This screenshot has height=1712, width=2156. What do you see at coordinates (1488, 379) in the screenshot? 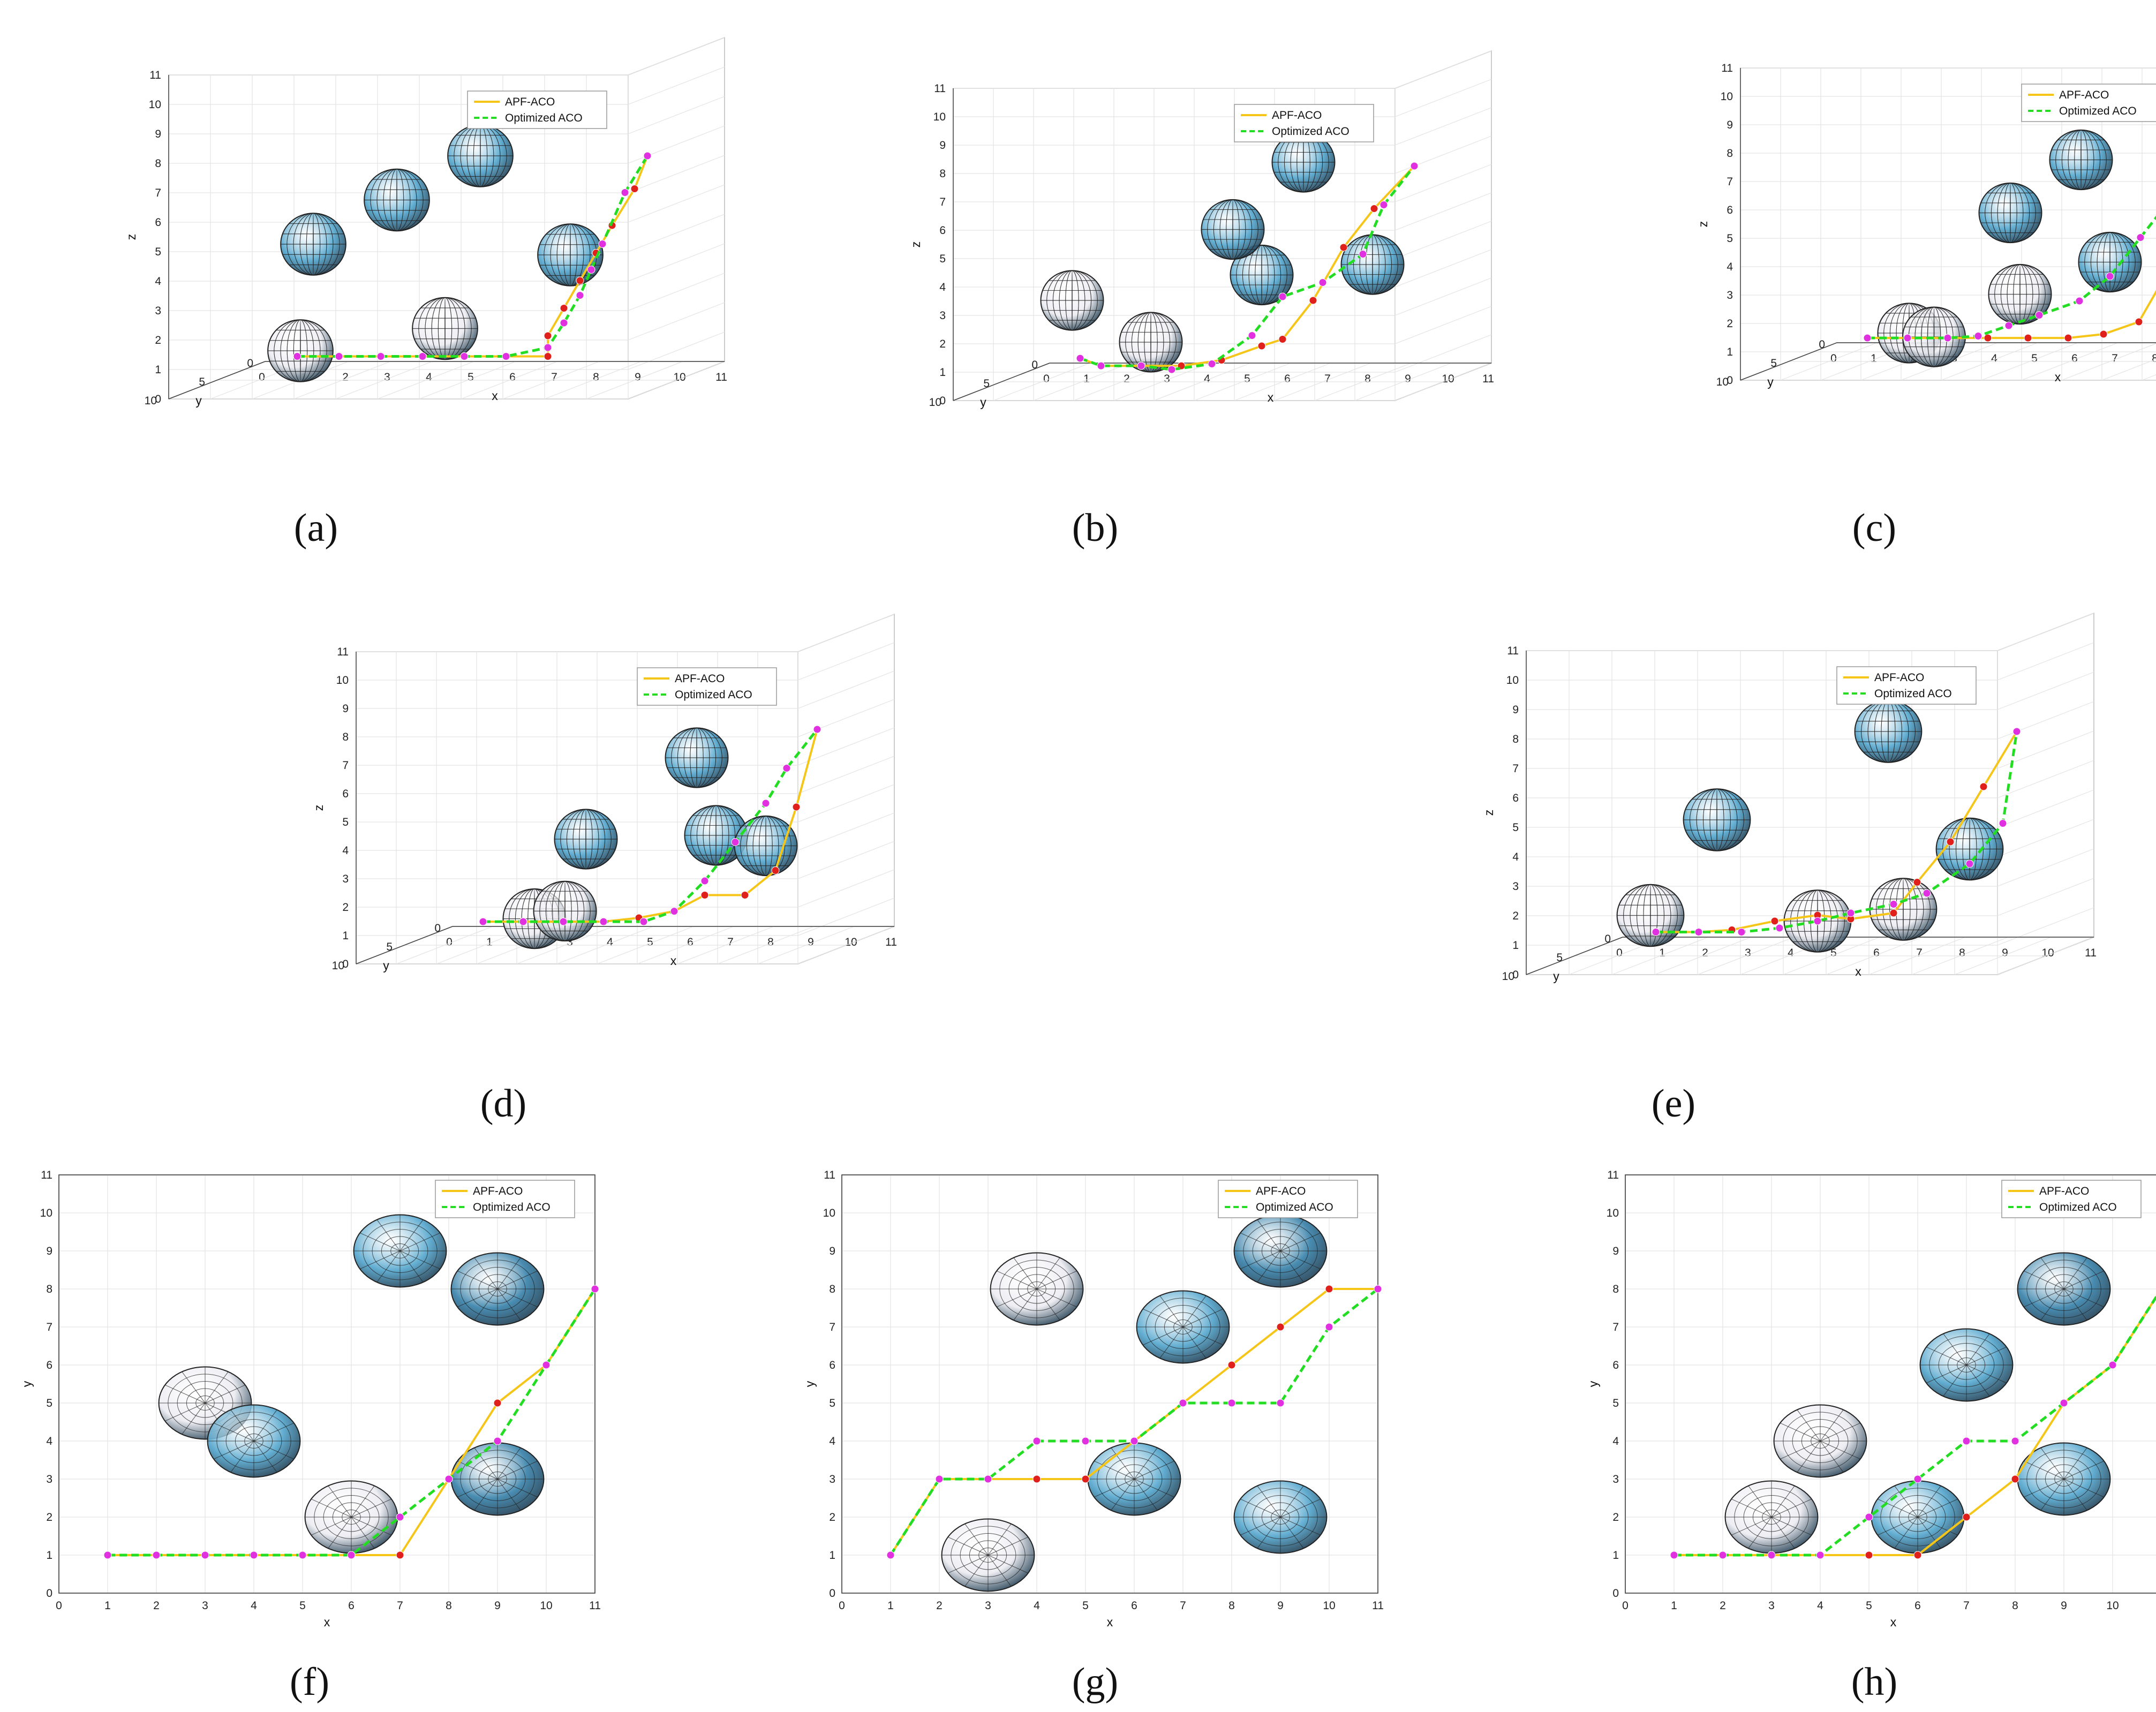
I see `x-tick-label: 11` at bounding box center [1488, 379].